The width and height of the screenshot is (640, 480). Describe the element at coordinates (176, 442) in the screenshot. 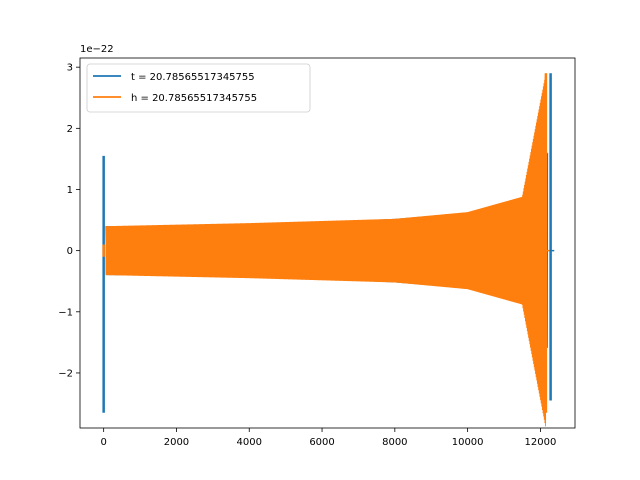

I see `x-tick-label: 2000` at that location.